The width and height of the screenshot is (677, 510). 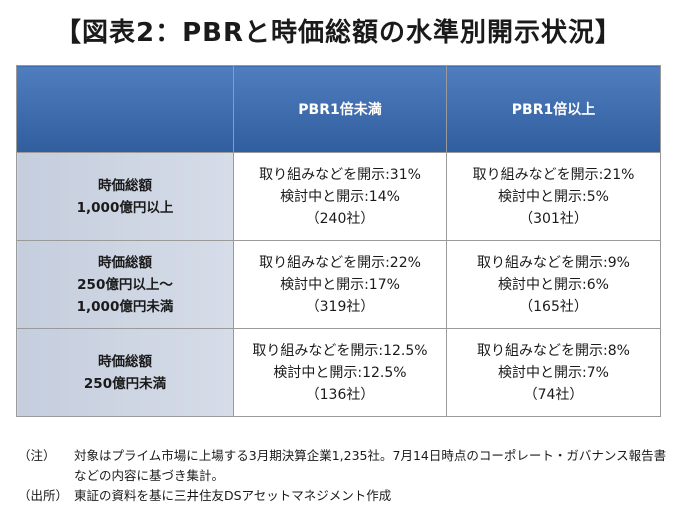 What do you see at coordinates (125, 372) in the screenshot?
I see `row-header-under-25b: 時価総額 250億円未満` at bounding box center [125, 372].